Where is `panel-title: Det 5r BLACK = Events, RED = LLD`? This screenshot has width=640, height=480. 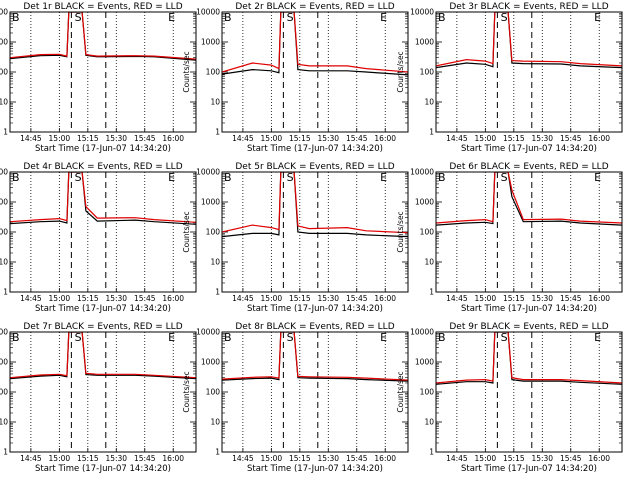
panel-title: Det 5r BLACK = Events, RED = LLD is located at coordinates (314, 167).